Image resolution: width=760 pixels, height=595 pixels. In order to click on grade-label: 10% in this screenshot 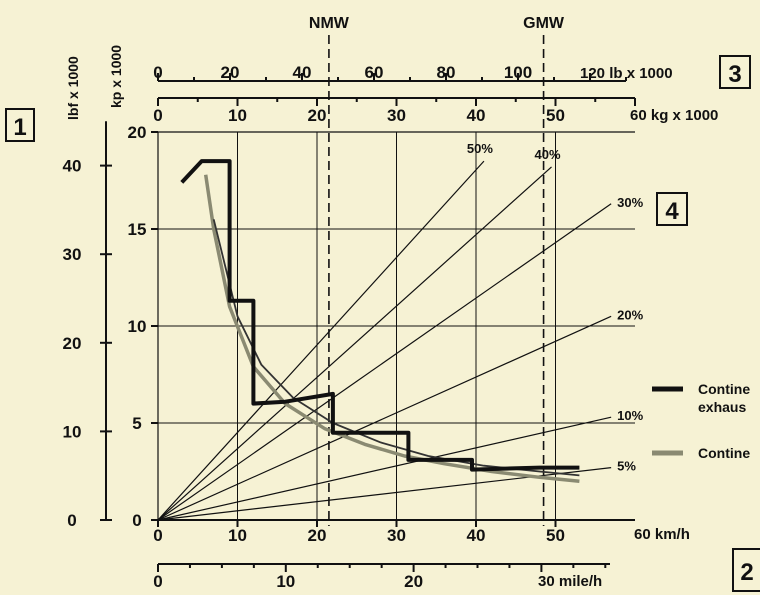, I will do `click(630, 415)`.